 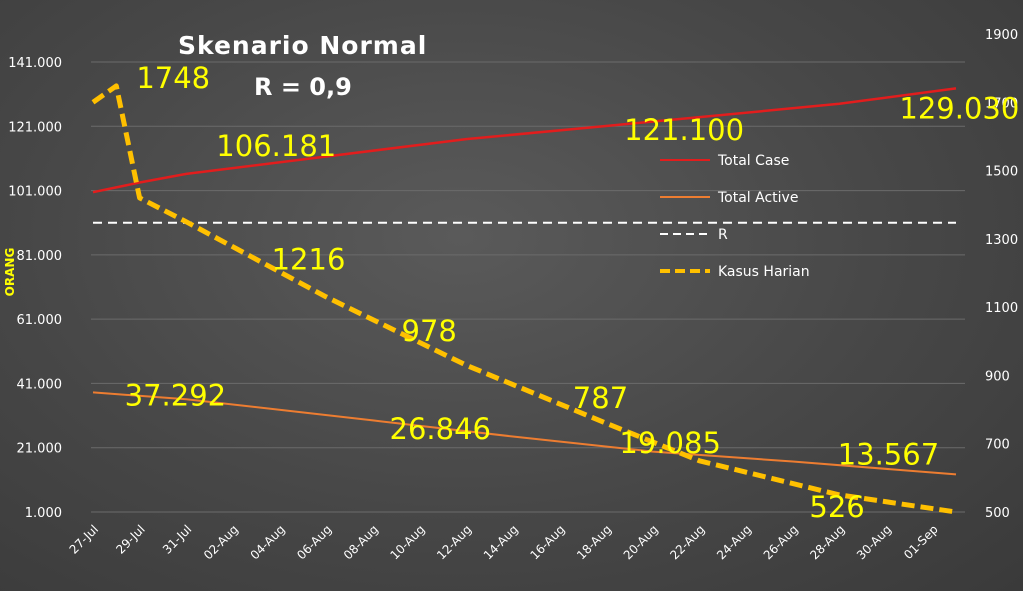 I want to click on x-tick-label: 22-Aug, so click(x=687, y=542).